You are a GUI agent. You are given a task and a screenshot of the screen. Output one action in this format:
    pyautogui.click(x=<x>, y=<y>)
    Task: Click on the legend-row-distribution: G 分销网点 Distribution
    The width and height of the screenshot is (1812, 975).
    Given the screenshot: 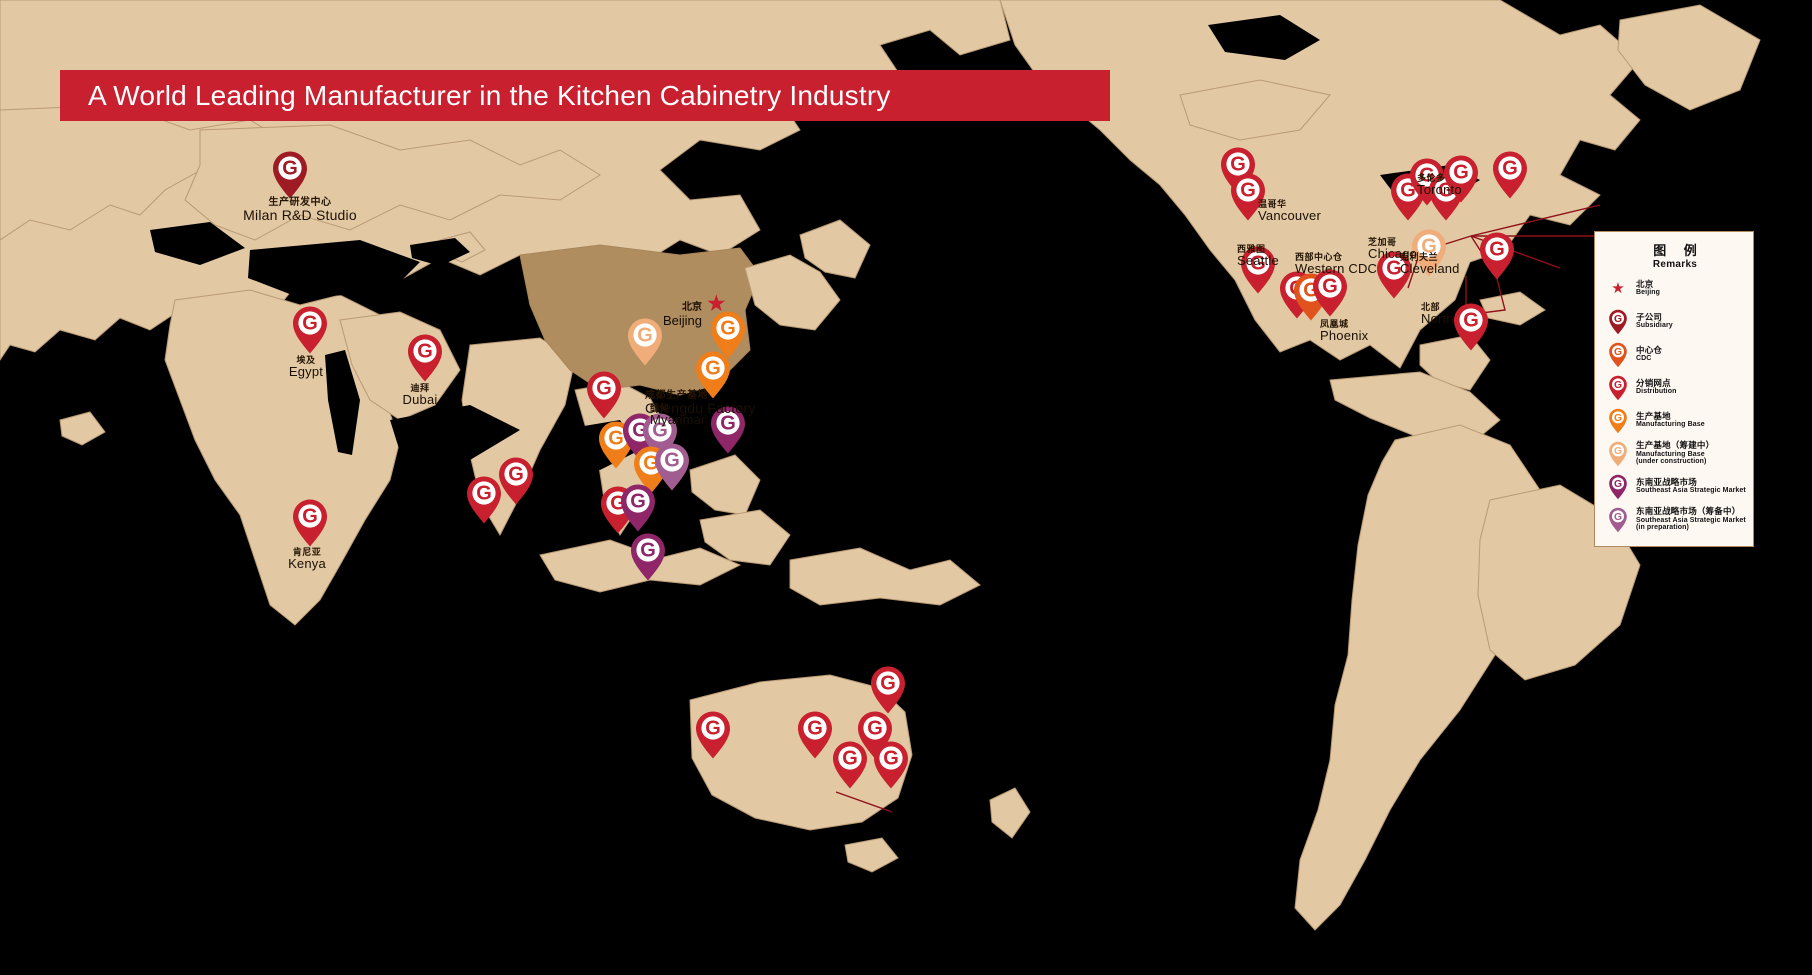 What is the action you would take?
    pyautogui.click(x=1675, y=387)
    